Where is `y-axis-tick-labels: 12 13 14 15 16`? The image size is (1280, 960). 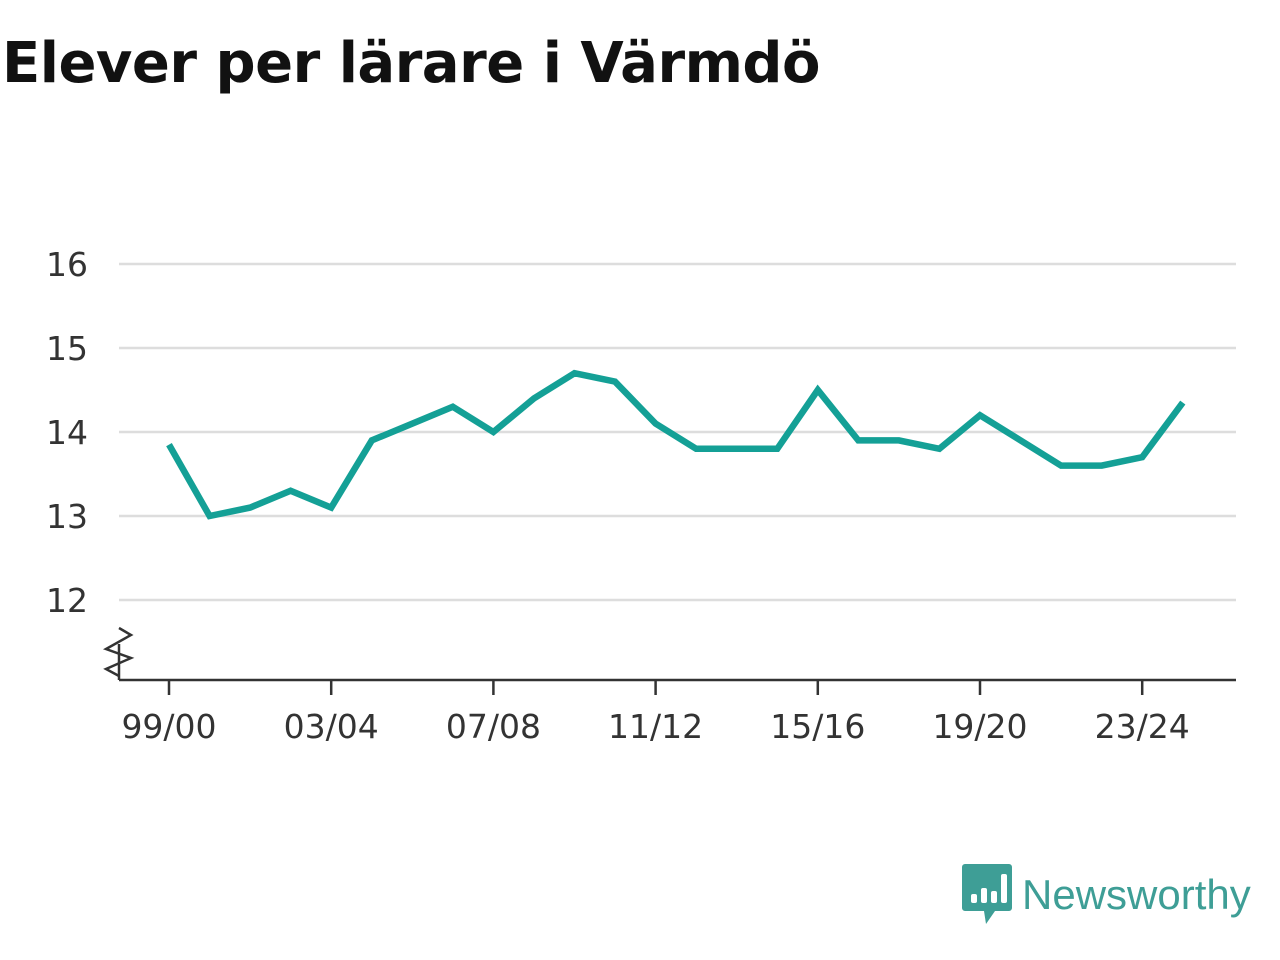 y-axis-tick-labels: 12 13 14 15 16 is located at coordinates (67, 432).